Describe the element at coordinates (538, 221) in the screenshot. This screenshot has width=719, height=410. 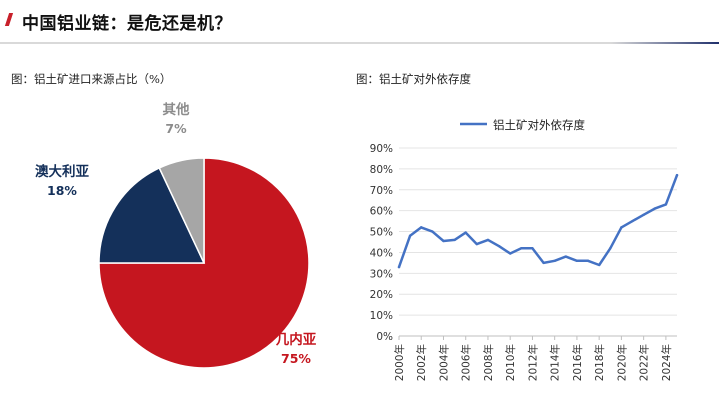
I see `series-line` at that location.